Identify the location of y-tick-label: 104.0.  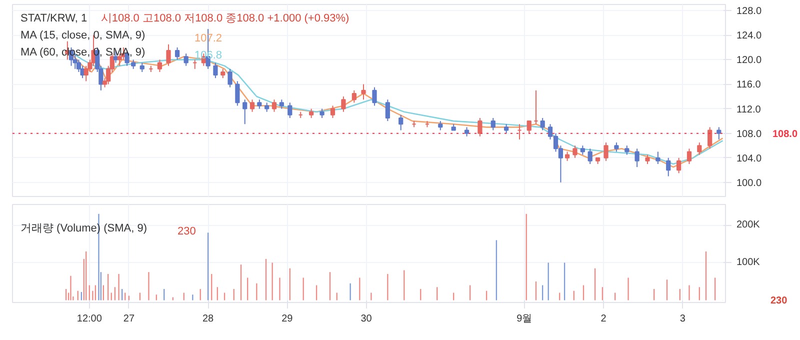
(749, 158).